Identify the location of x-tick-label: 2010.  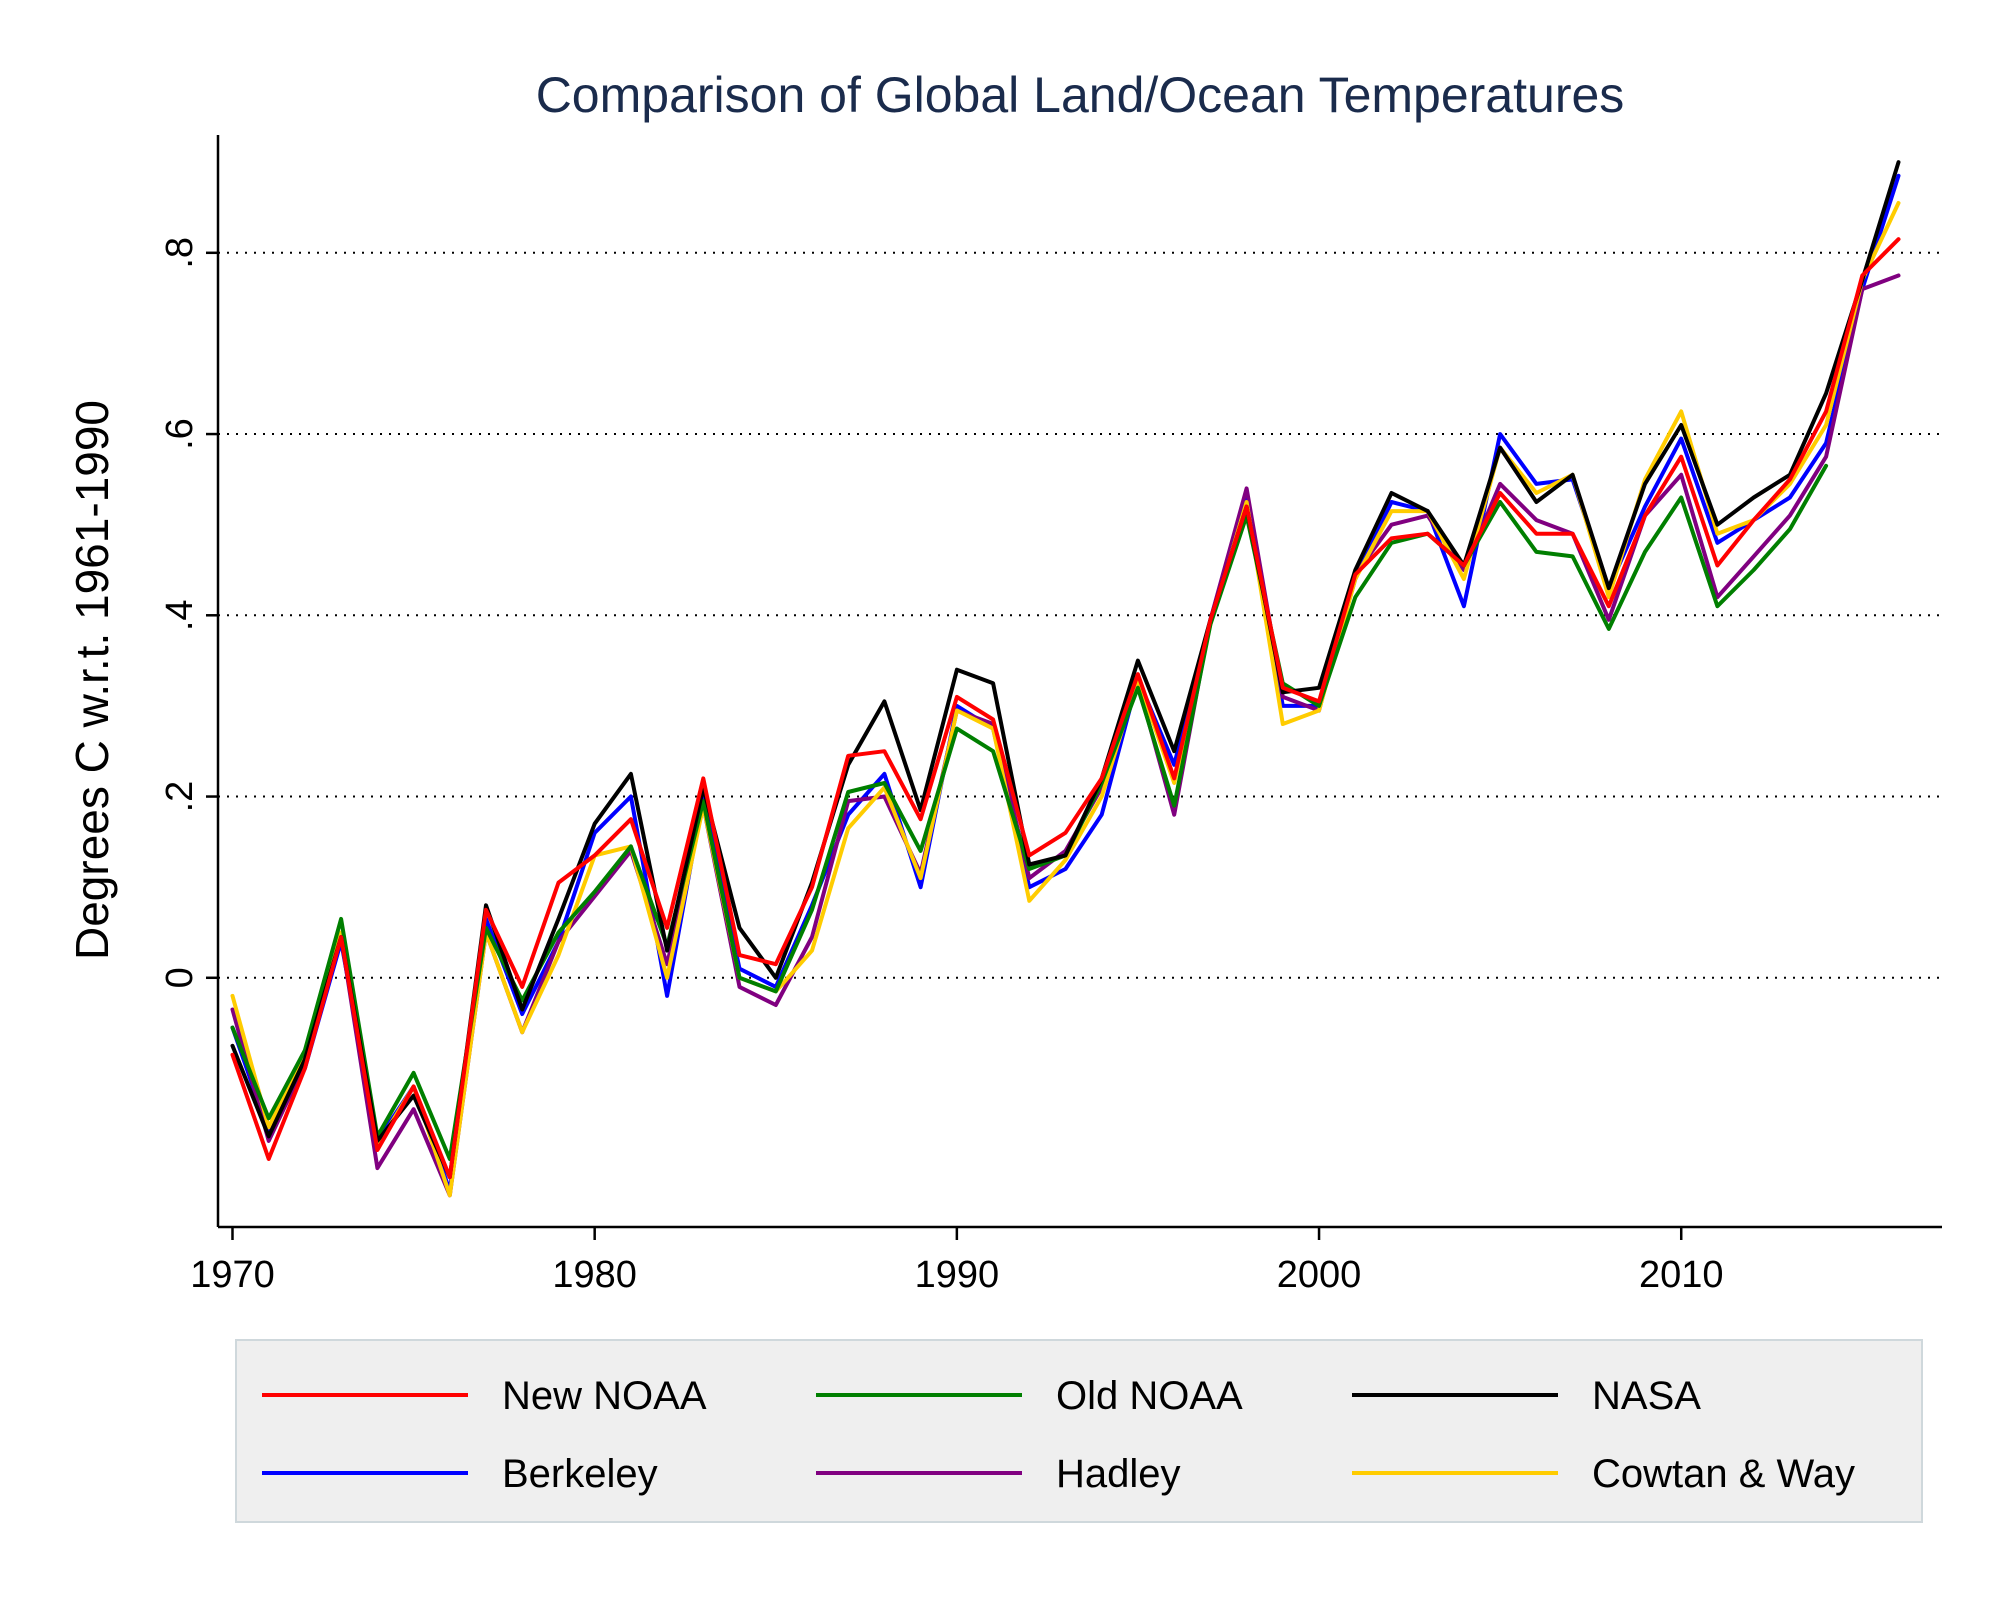
(1681, 1275).